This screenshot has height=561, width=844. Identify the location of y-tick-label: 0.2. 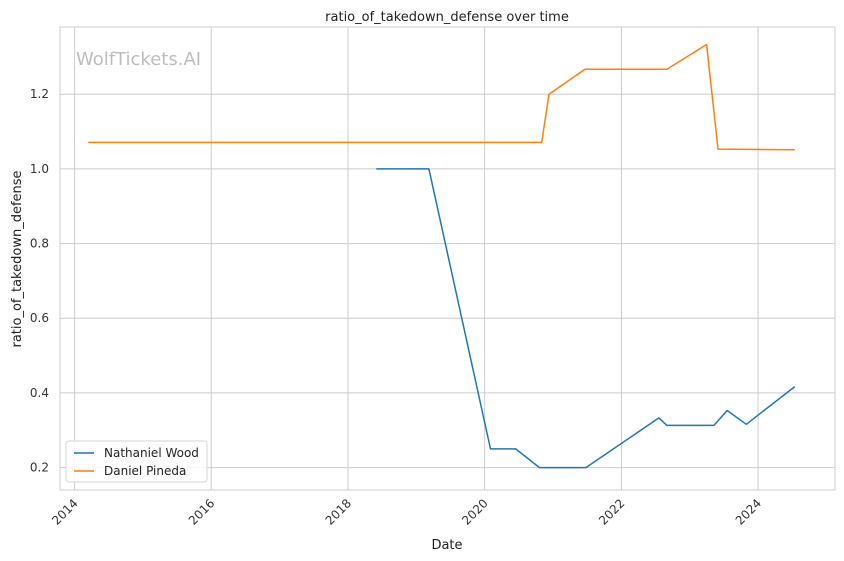
(39, 468).